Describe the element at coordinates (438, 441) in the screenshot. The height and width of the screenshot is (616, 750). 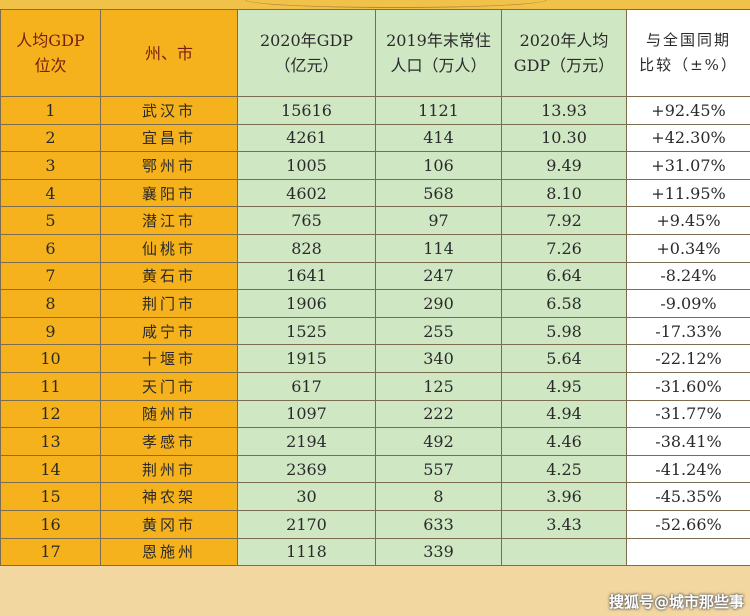
I see `cell-population: 492` at that location.